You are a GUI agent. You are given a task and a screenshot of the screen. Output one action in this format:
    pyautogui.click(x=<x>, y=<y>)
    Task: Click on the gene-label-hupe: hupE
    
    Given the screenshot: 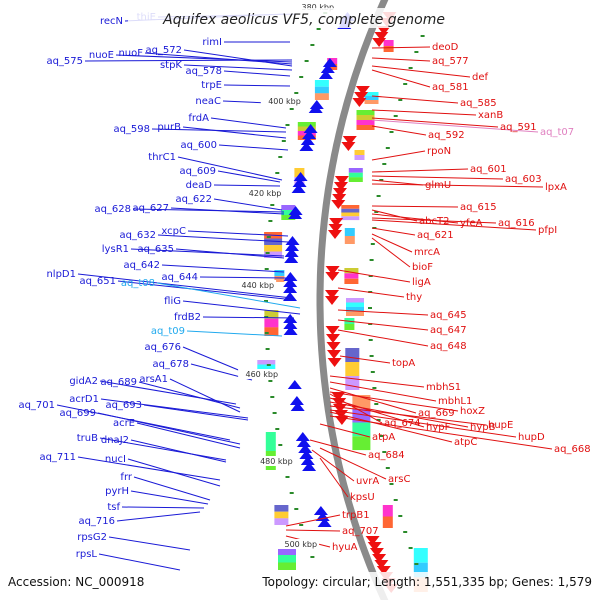 What is the action you would take?
    pyautogui.click(x=500, y=425)
    